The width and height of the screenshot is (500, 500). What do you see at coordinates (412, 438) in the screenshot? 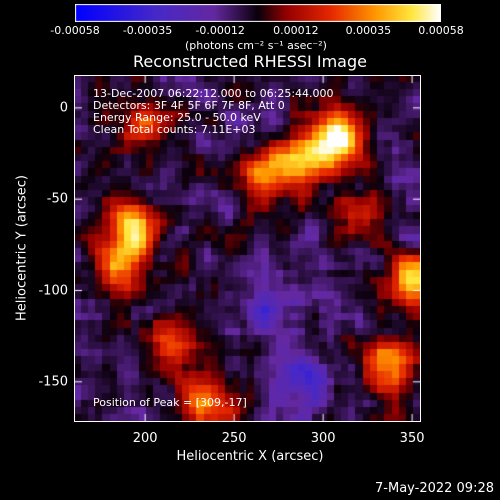
I see `x-tick-label: 350` at bounding box center [412, 438].